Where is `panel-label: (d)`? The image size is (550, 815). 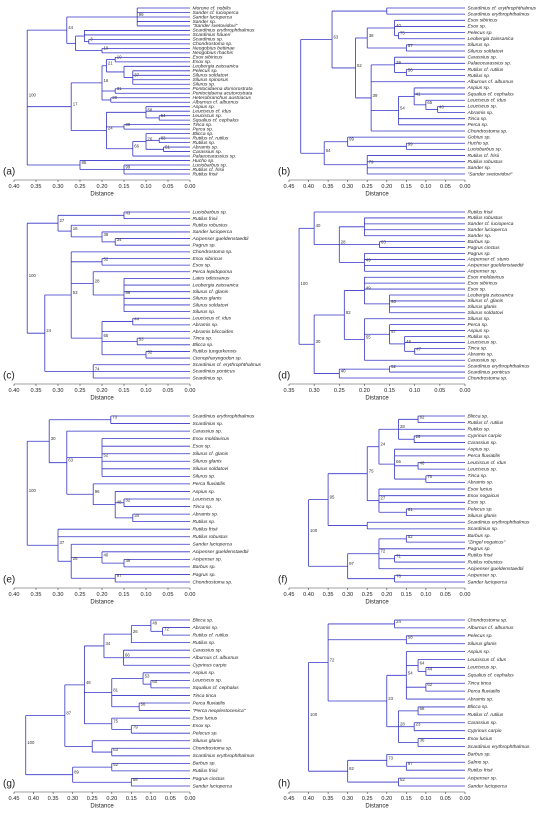 panel-label: (d) is located at coordinates (284, 376).